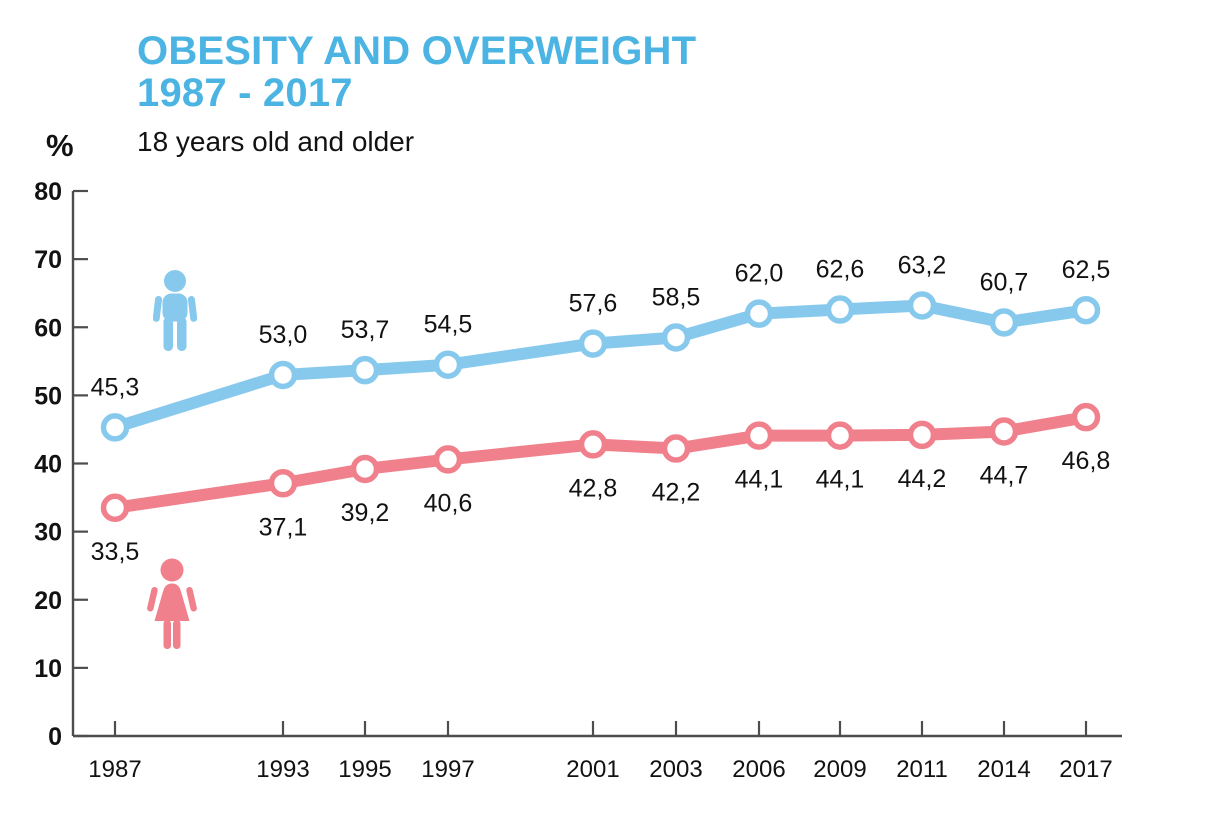 The width and height of the screenshot is (1207, 817). What do you see at coordinates (593, 304) in the screenshot?
I see `men-value-label: 57,6` at bounding box center [593, 304].